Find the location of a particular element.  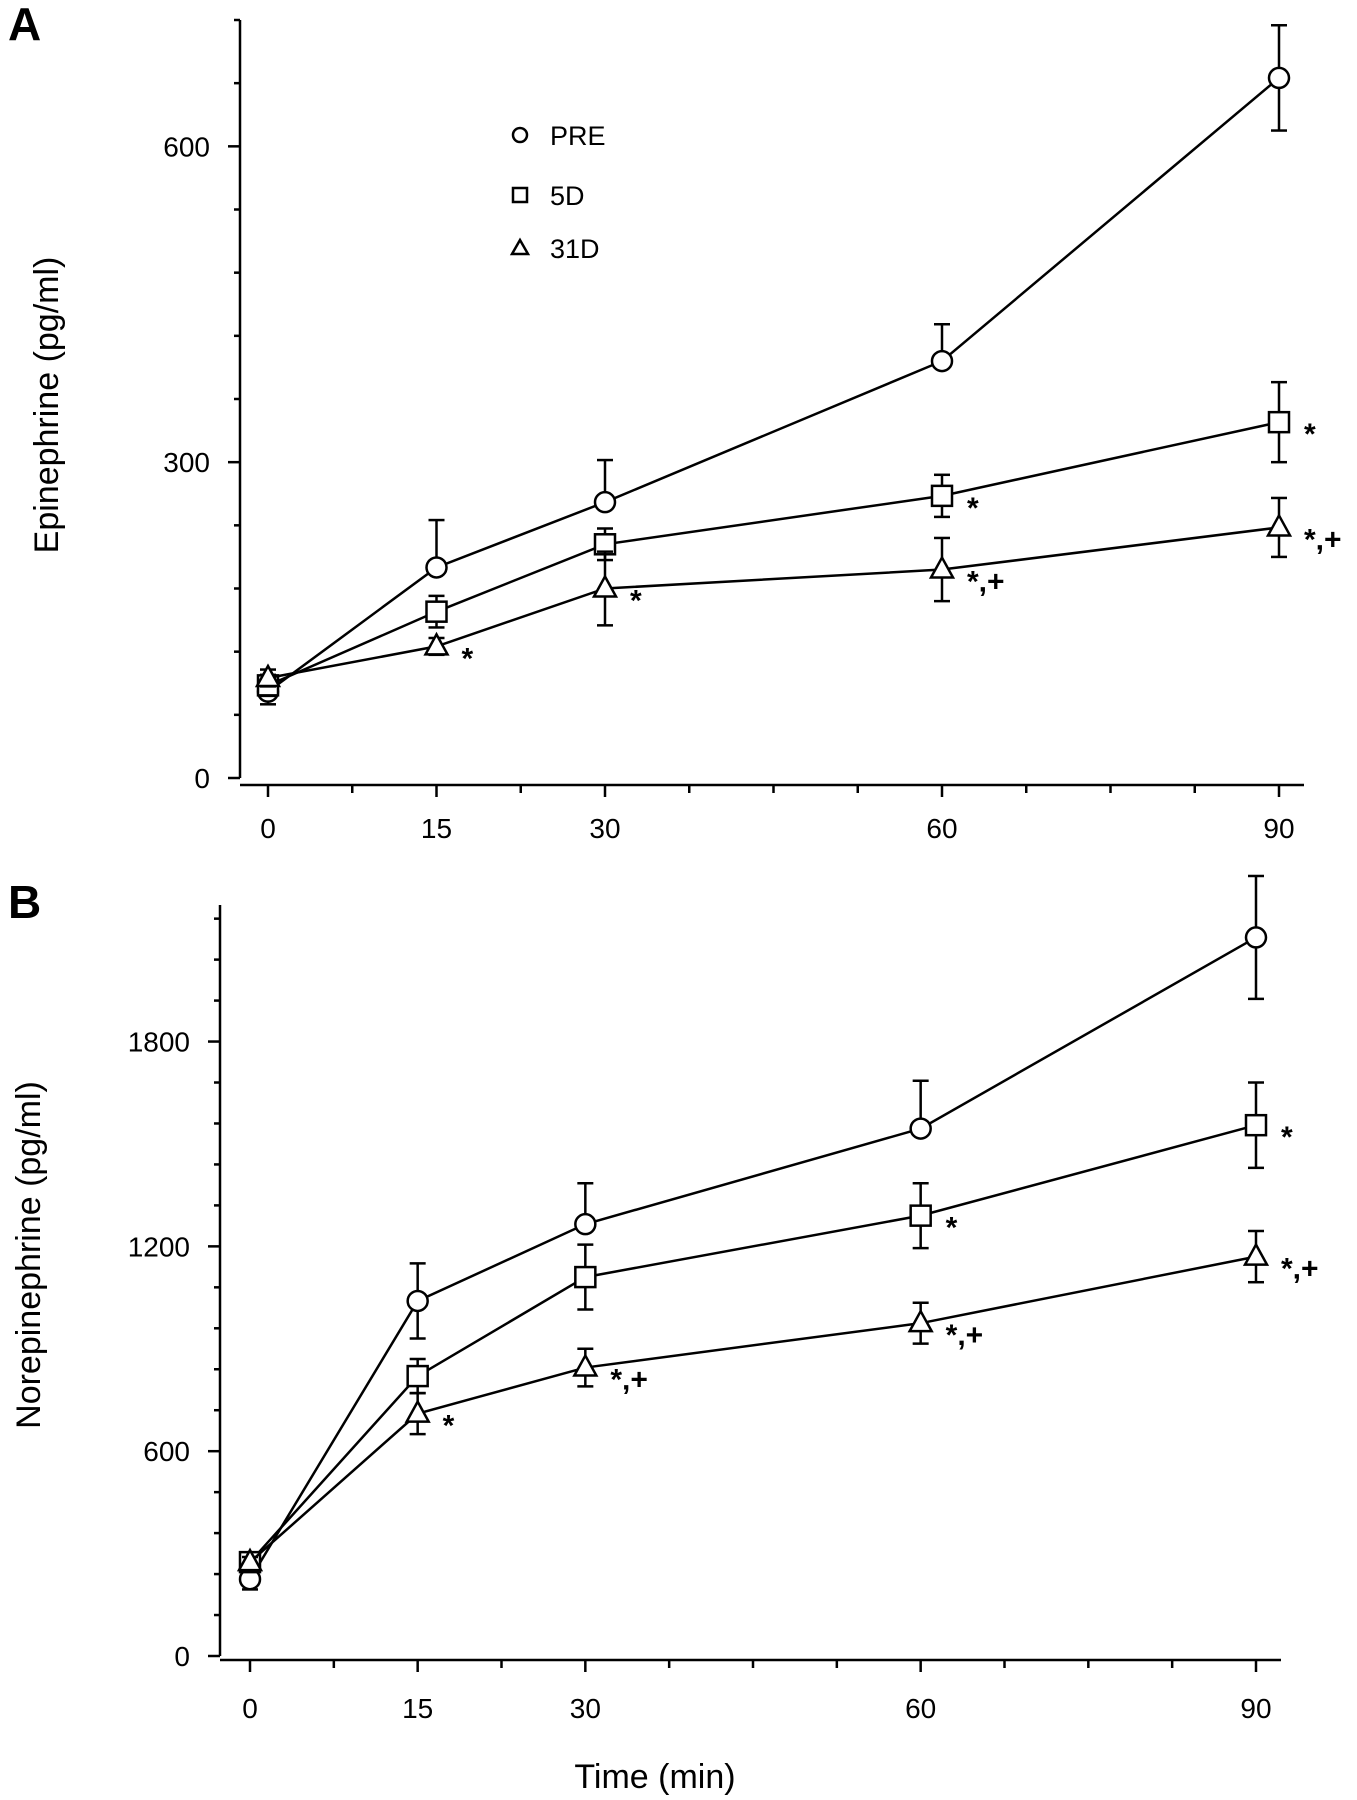

legend: PRE 5D 31D is located at coordinates (557, 192).